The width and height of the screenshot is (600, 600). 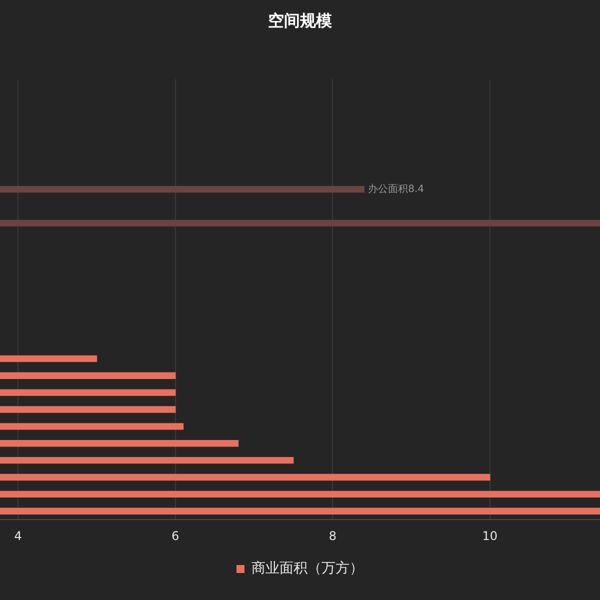 I want to click on x-tick-label: 10, so click(x=490, y=535).